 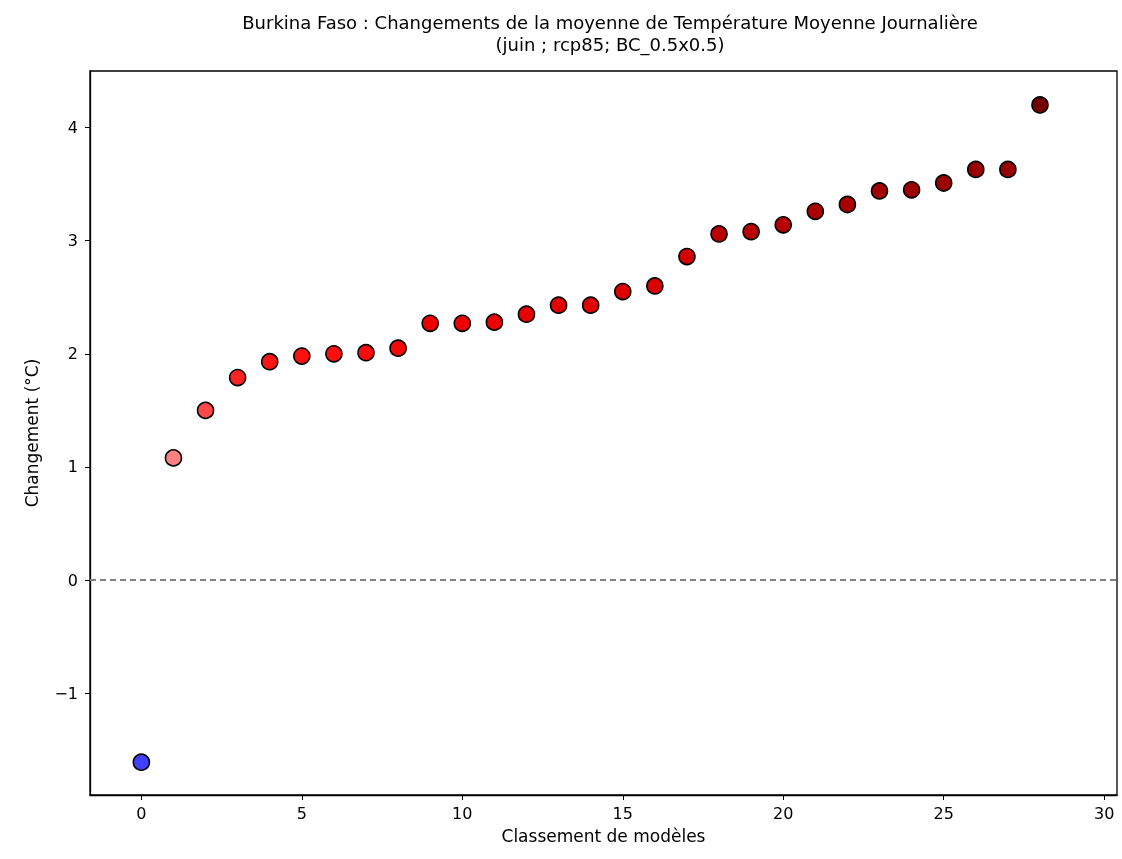 I want to click on y-tick-label: 2, so click(x=72, y=354).